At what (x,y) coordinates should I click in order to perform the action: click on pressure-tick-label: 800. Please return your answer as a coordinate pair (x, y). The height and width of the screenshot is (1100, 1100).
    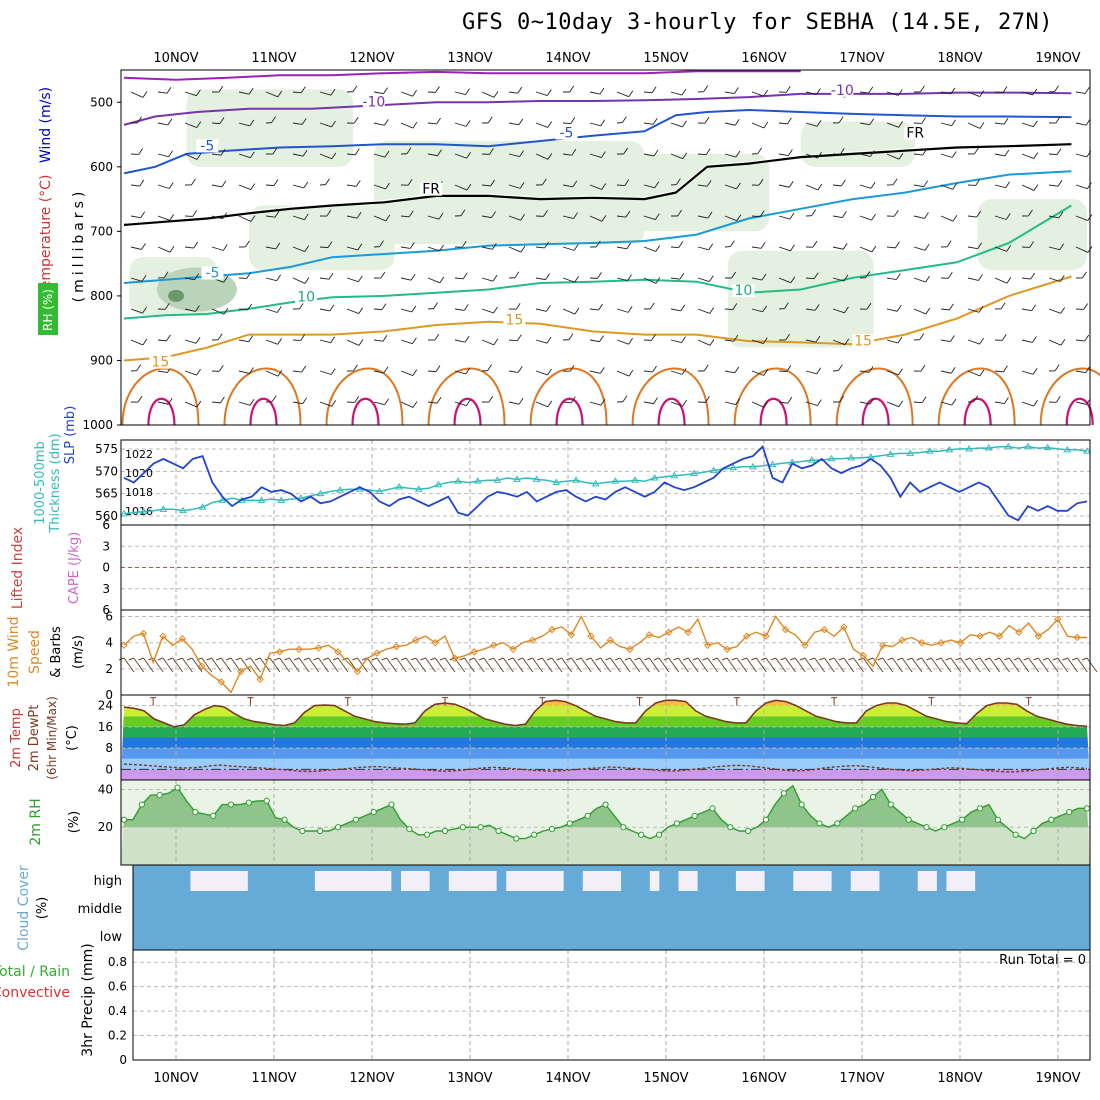
    Looking at the image, I should click on (101, 296).